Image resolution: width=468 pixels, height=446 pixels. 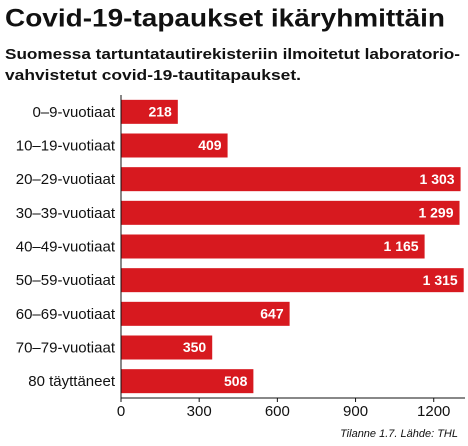 I want to click on x-tick-label: 900, so click(x=355, y=411).